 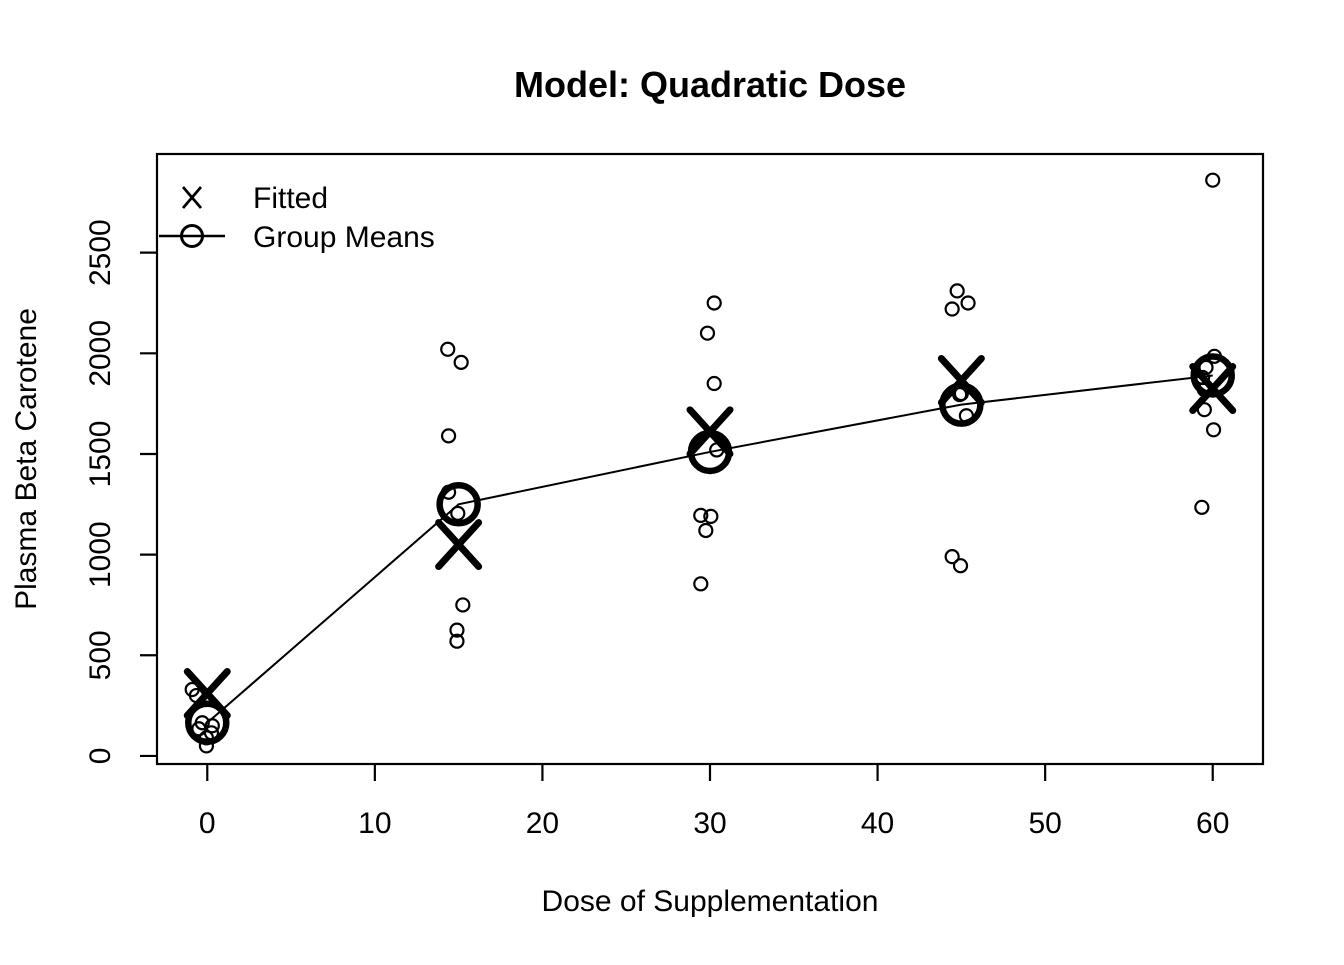 I want to click on fitted-x-mark-icon, so click(x=192, y=197).